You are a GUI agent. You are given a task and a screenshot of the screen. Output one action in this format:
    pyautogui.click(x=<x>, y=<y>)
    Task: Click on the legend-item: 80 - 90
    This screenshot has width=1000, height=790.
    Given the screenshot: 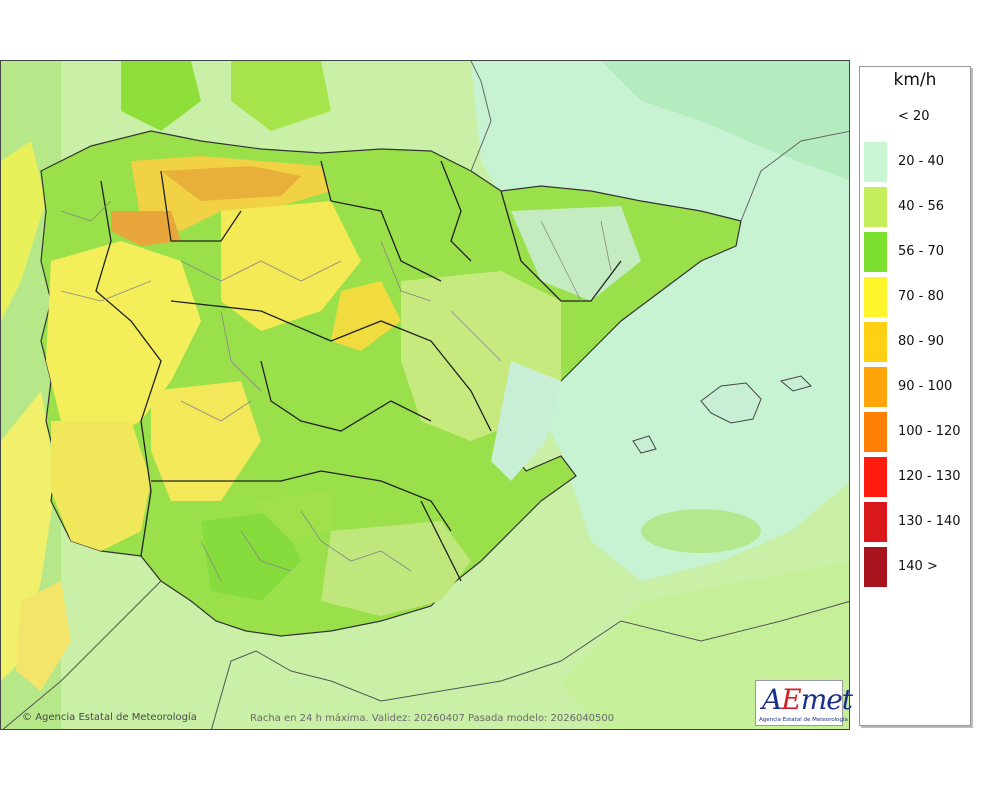 What is the action you would take?
    pyautogui.click(x=915, y=344)
    